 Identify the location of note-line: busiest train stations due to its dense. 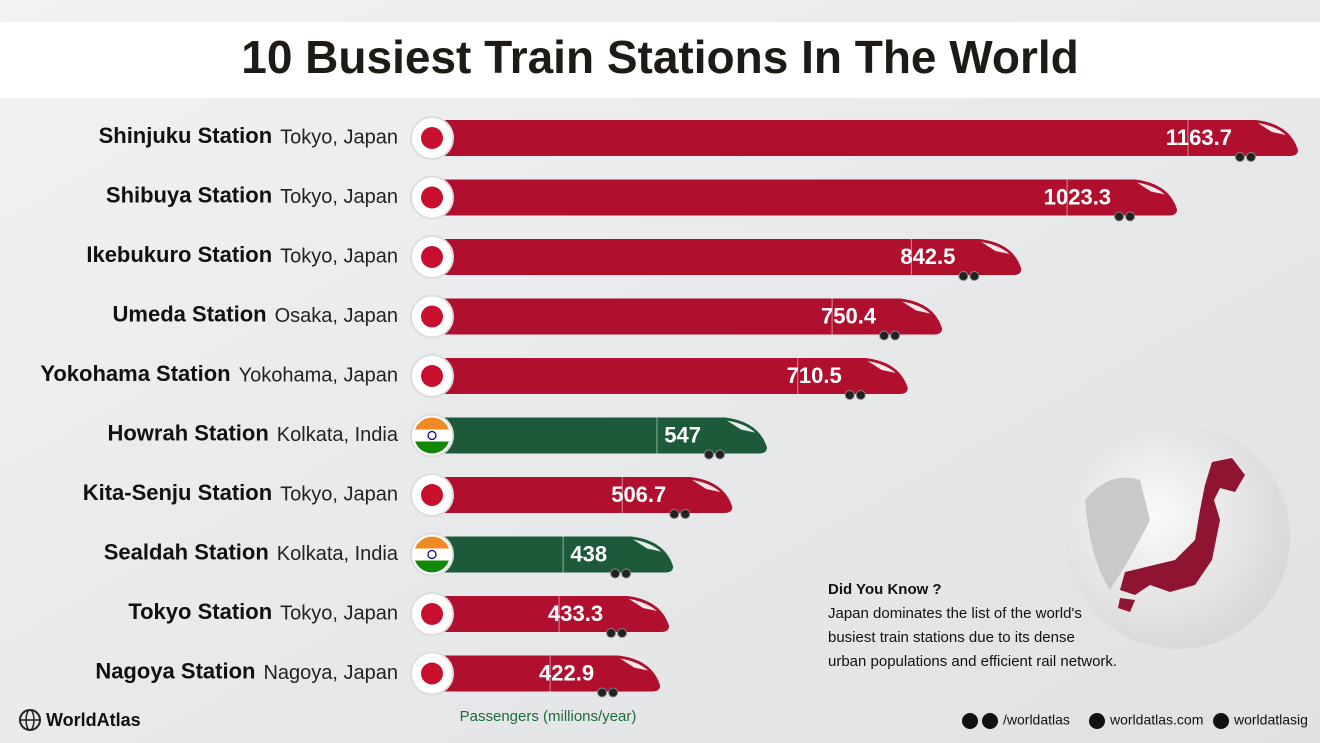
(951, 637).